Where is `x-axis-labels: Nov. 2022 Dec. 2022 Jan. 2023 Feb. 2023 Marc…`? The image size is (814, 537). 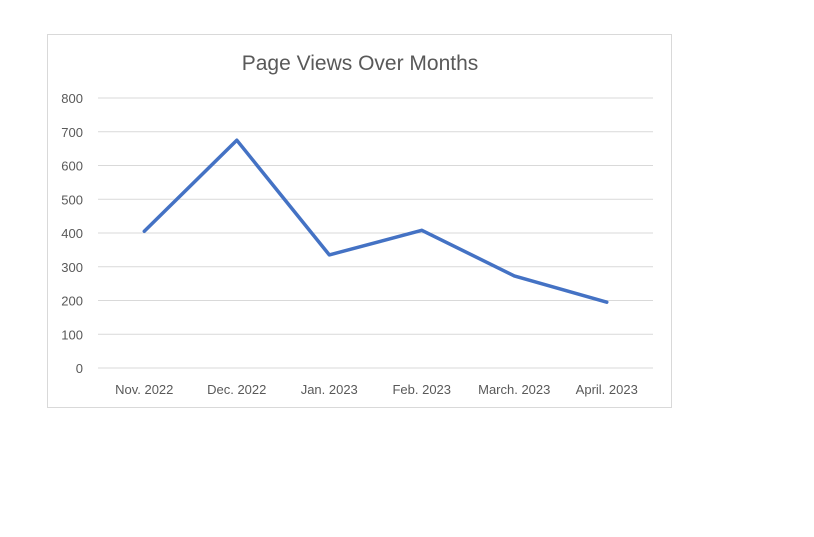 x-axis-labels: Nov. 2022 Dec. 2022 Jan. 2023 Feb. 2023 Marc… is located at coordinates (376, 389).